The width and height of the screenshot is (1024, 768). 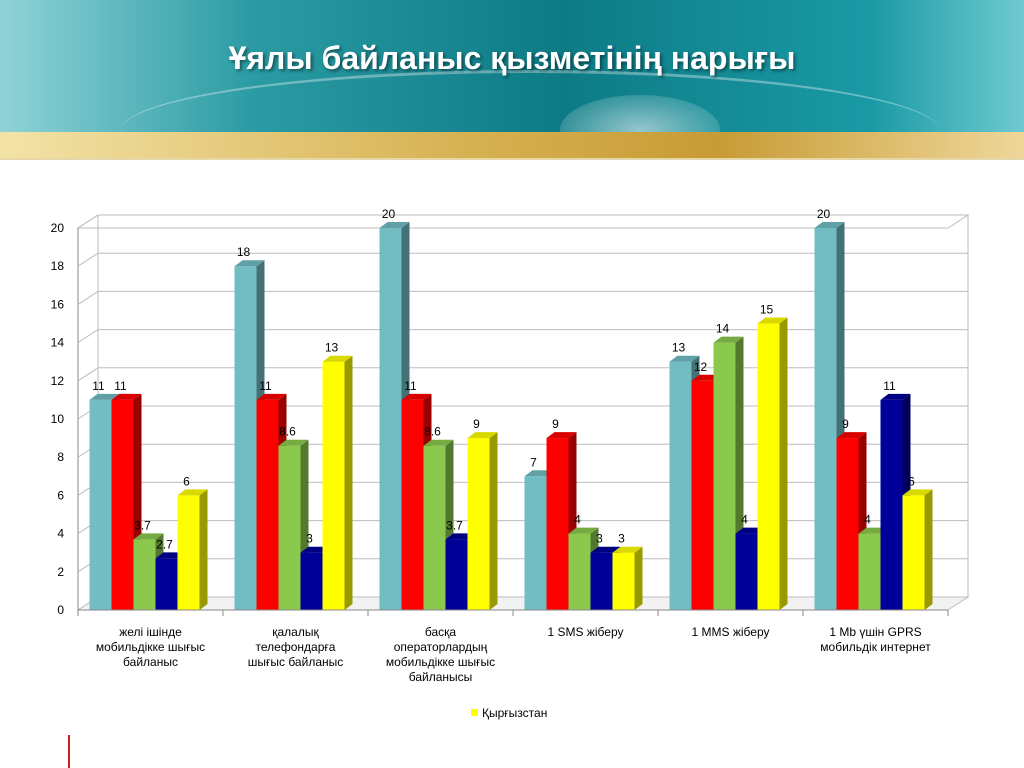 What do you see at coordinates (60, 610) in the screenshot?
I see `y-tick-label: 0` at bounding box center [60, 610].